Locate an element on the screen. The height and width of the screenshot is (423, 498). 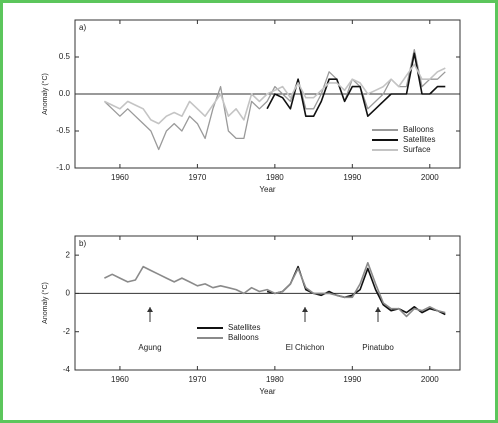
panel-label: b) is located at coordinates (82, 243).